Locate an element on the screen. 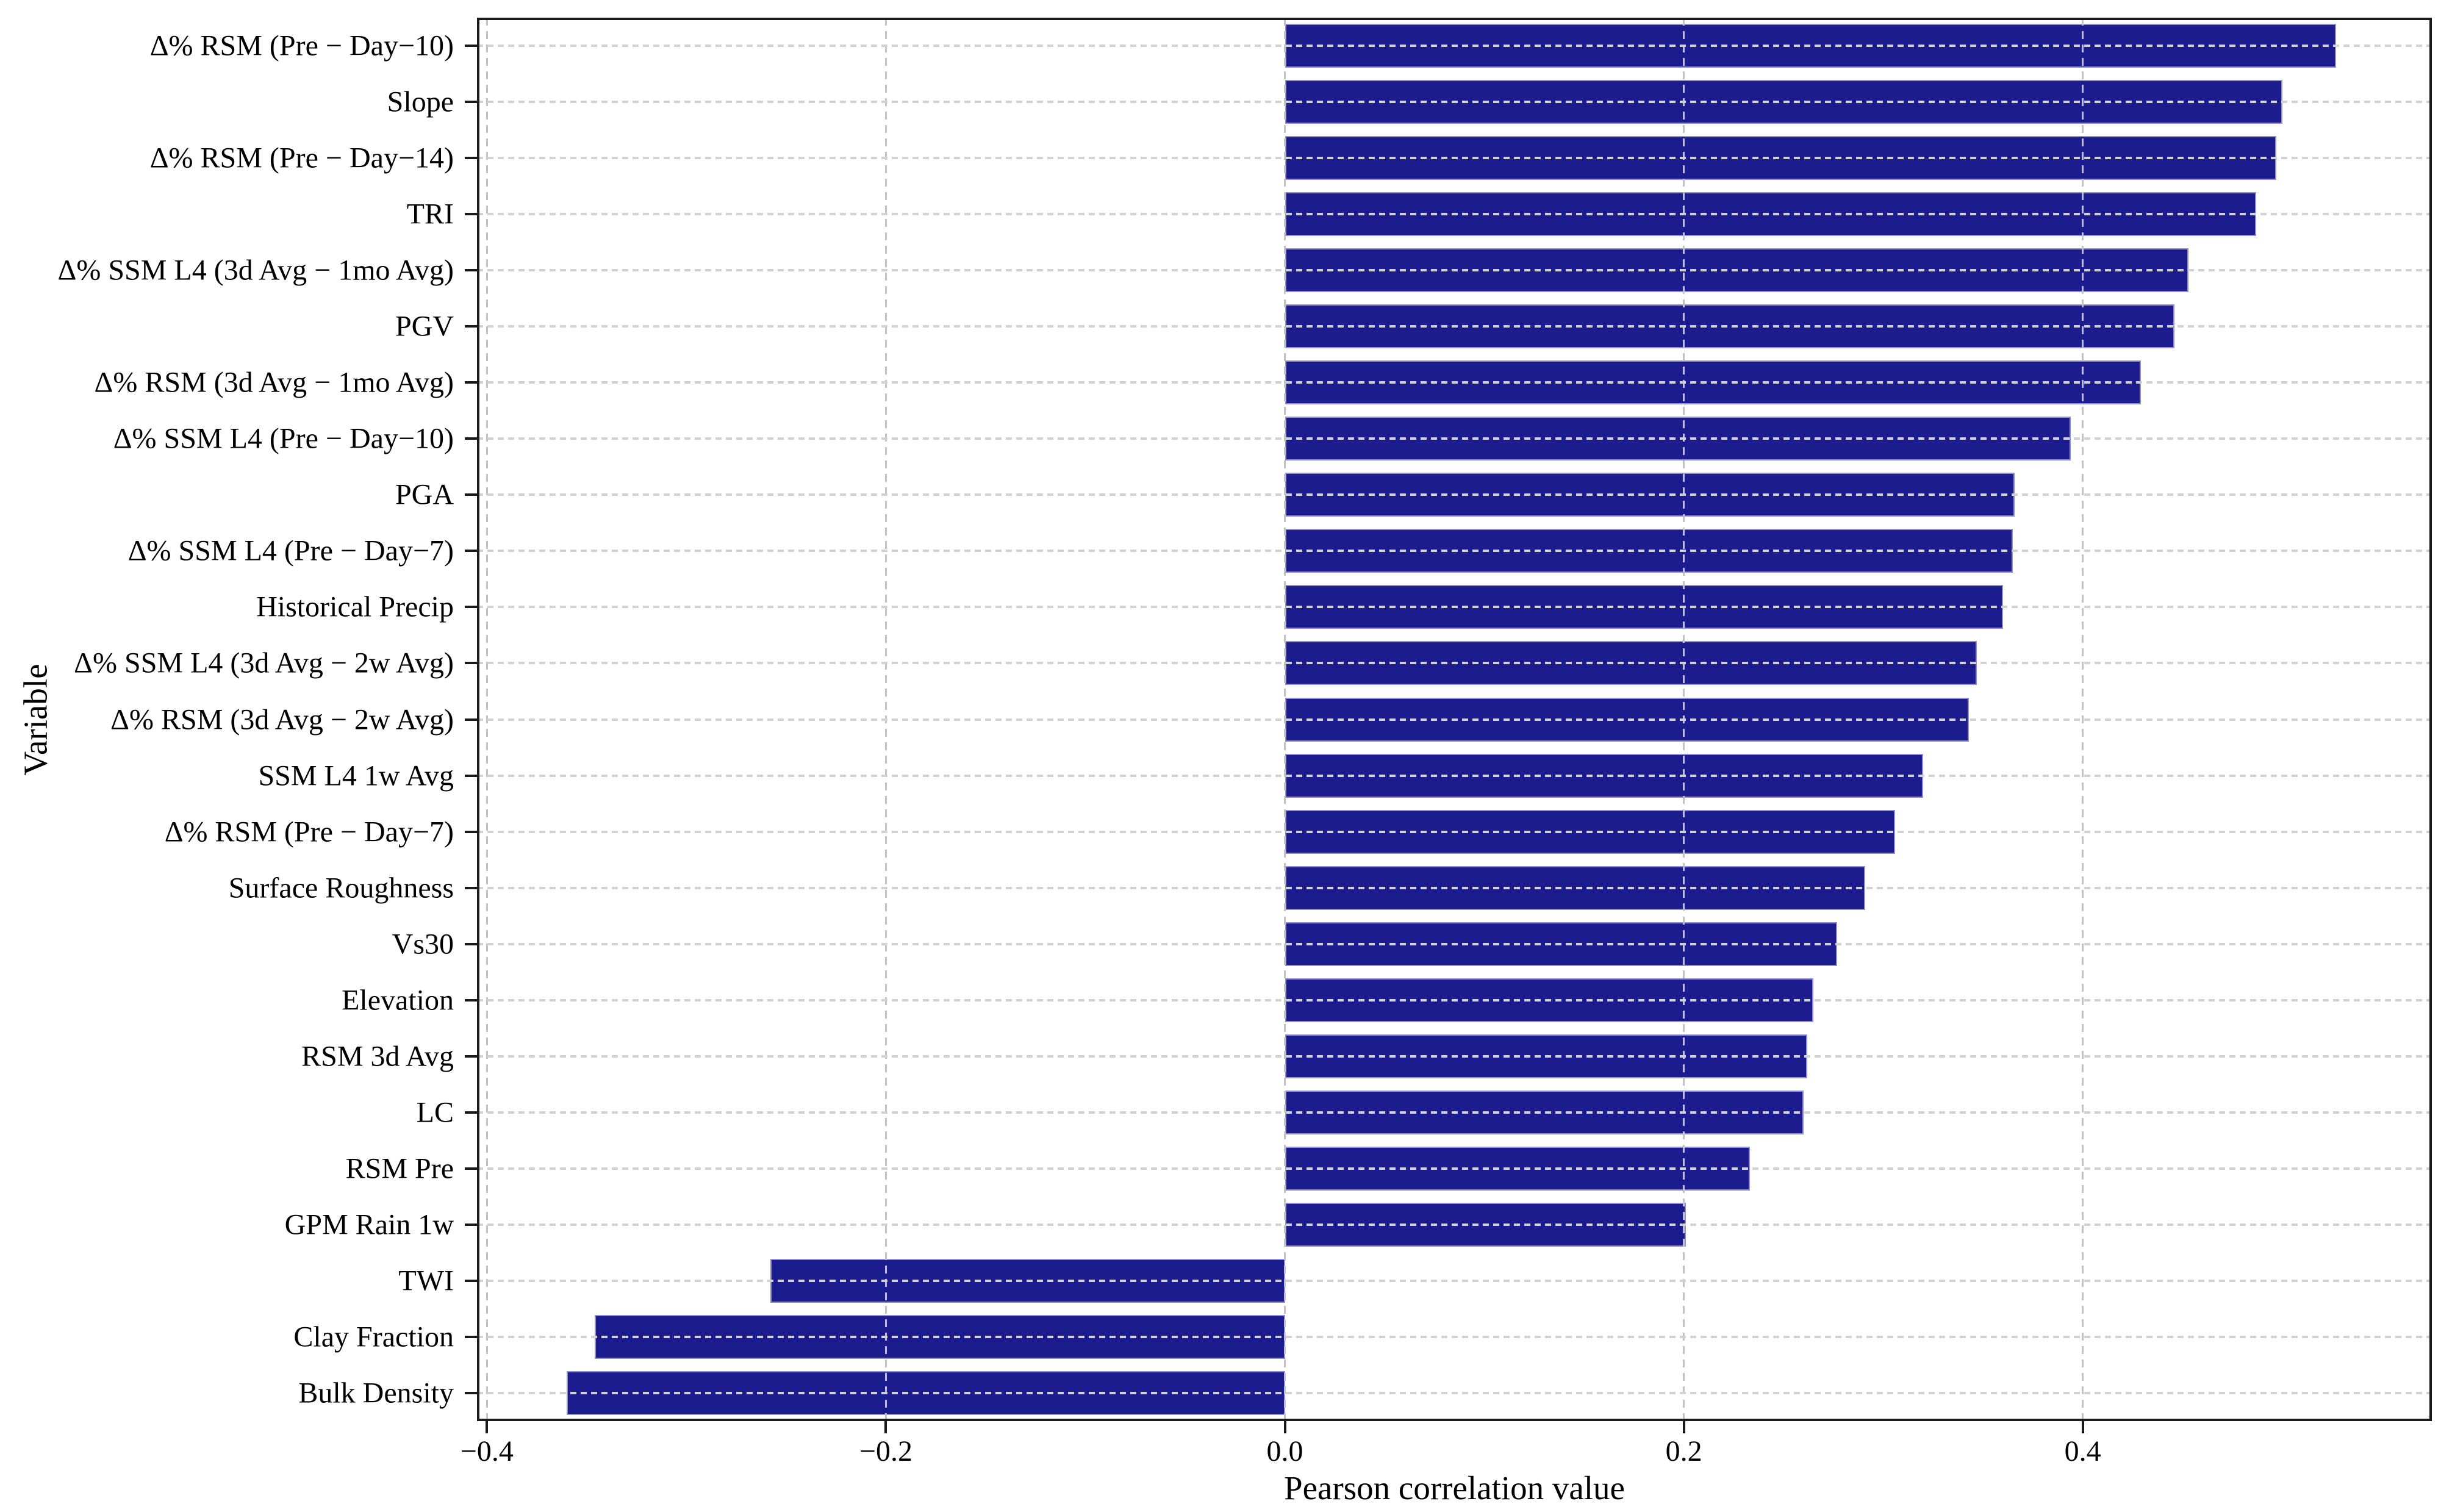 The image size is (2441, 1512). y-tick-label: Δ% RSM (3d Avg − 2w Avg) is located at coordinates (282, 719).